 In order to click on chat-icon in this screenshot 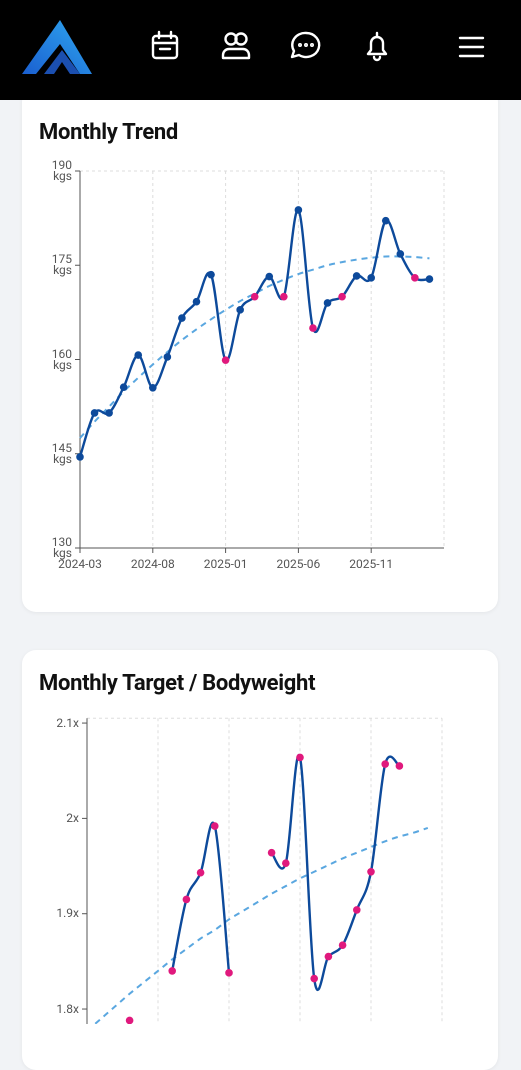, I will do `click(305, 45)`.